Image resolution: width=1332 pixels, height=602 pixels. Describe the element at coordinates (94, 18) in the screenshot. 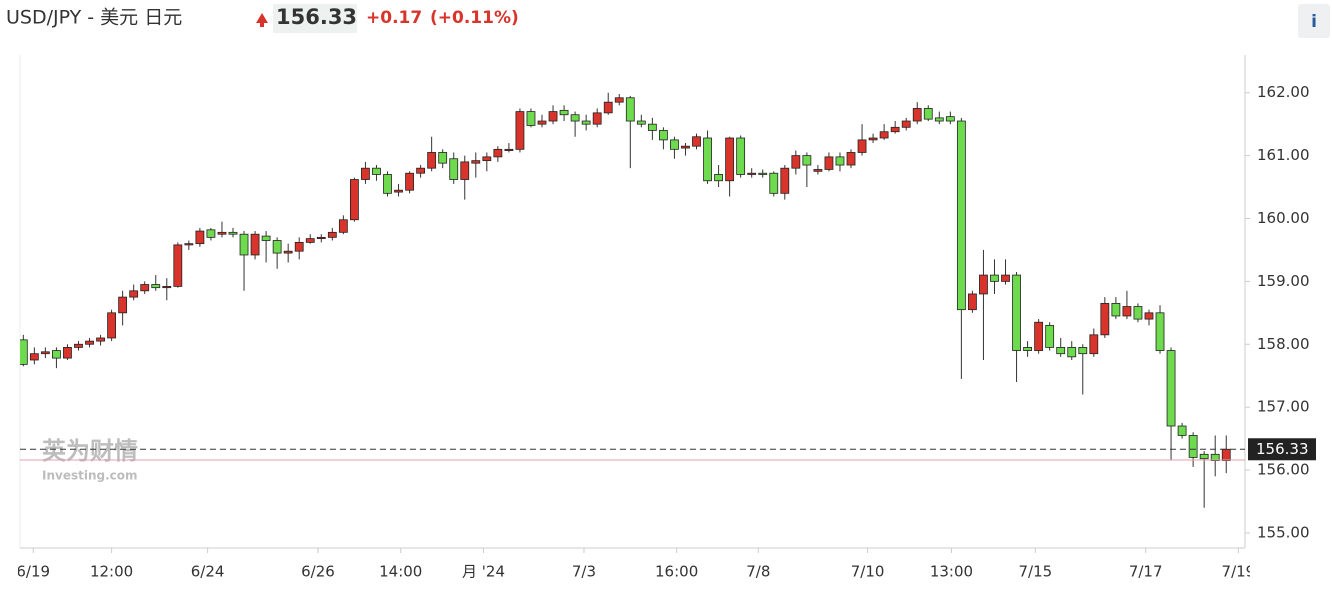

I see `chart-title: USD/JPY - 美元 日元` at that location.